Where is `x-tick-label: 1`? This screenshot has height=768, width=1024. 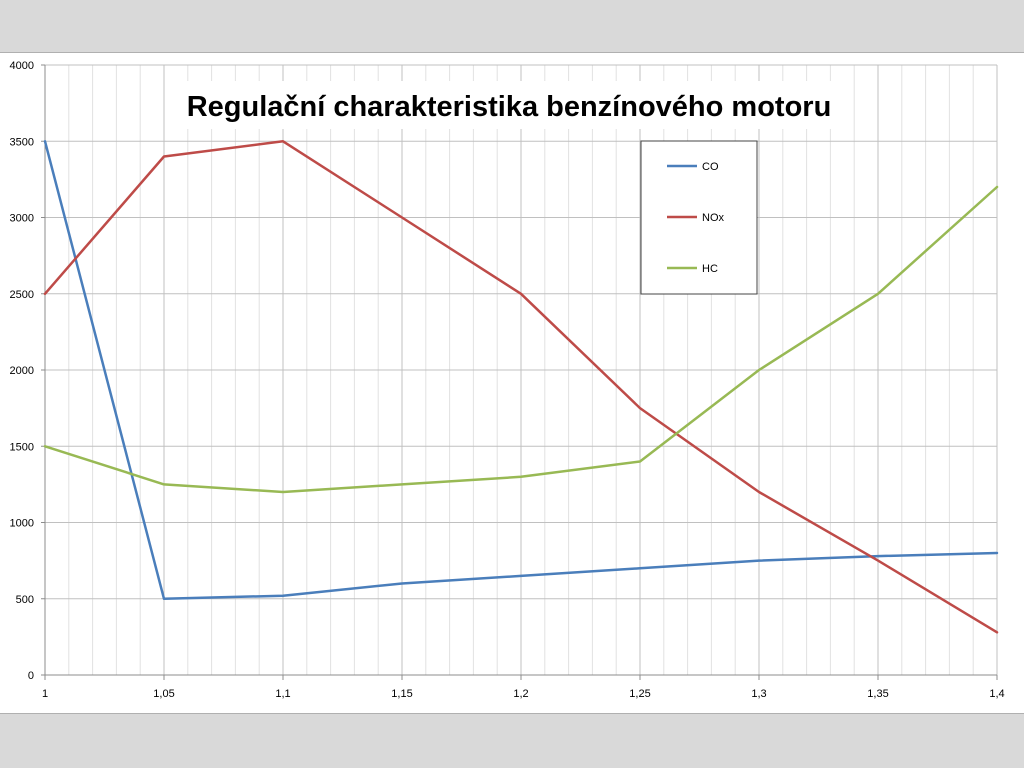
x-tick-label: 1 is located at coordinates (45, 694).